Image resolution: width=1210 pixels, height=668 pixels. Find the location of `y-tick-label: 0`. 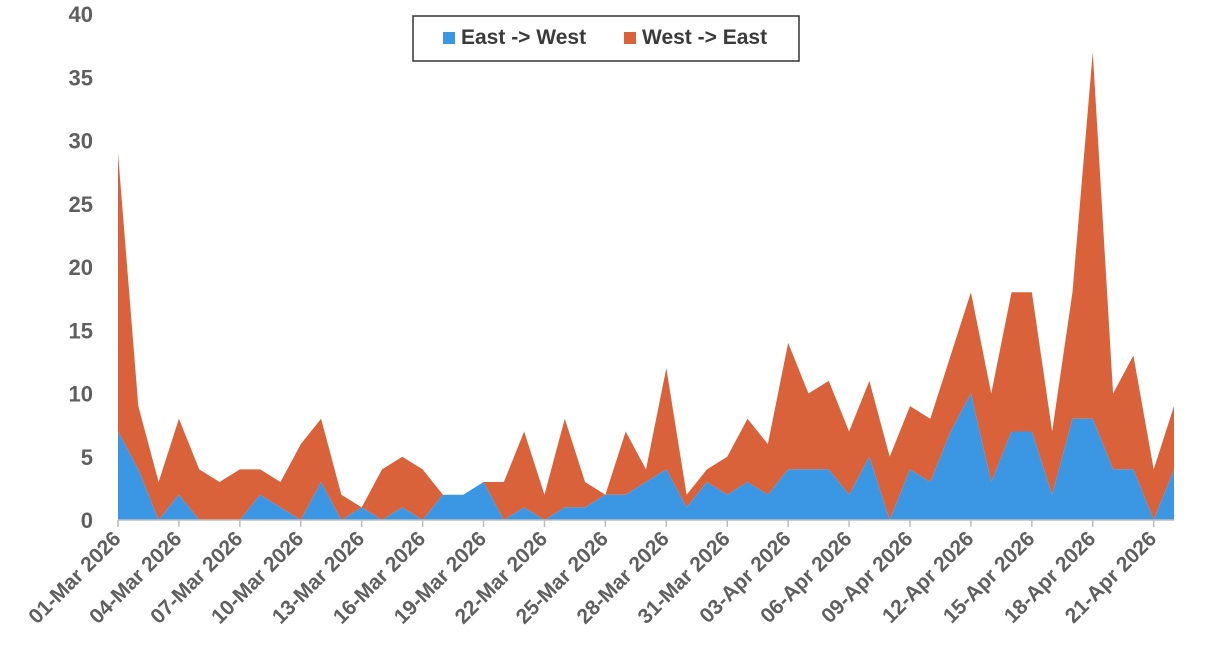

y-tick-label: 0 is located at coordinates (87, 520).